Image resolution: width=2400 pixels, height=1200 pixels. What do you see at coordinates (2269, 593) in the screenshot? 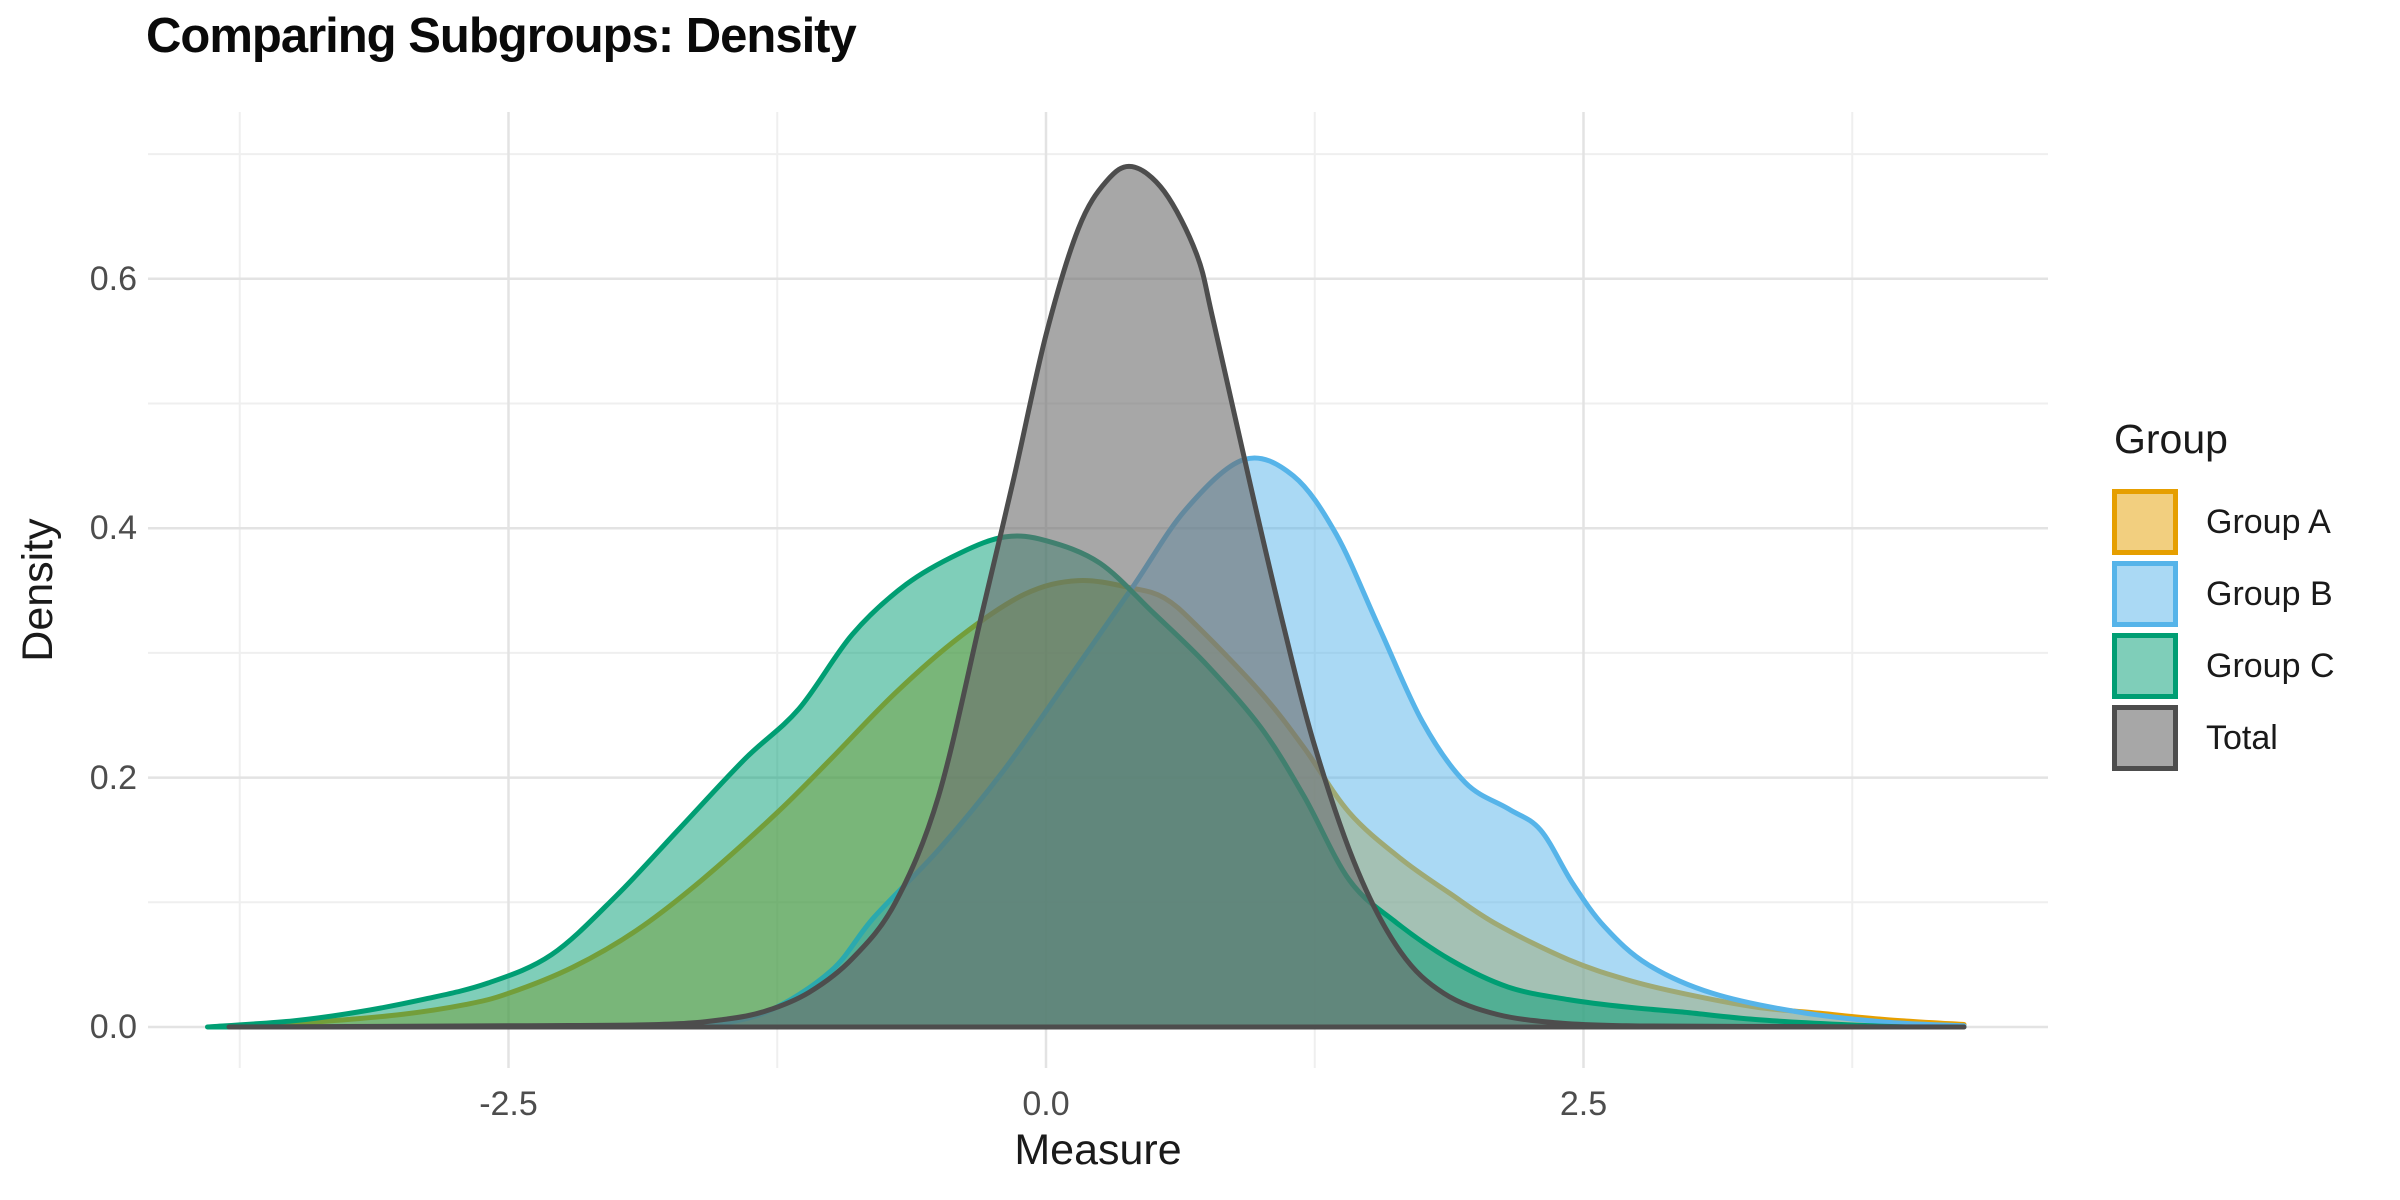
I see `legend-label: Group B` at bounding box center [2269, 593].